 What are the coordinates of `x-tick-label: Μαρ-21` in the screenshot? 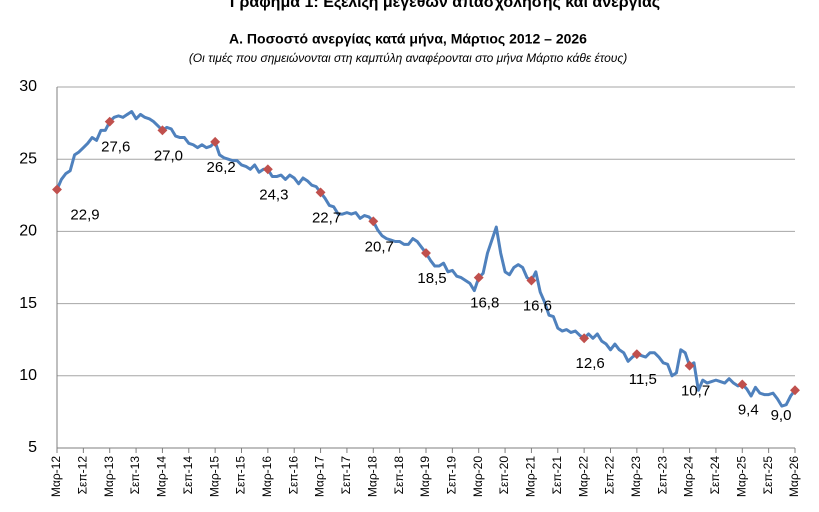 It's located at (531, 476).